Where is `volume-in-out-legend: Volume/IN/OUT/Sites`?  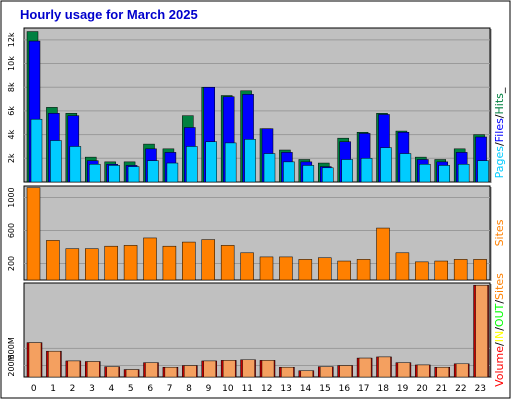
volume-in-out-legend: Volume/IN/OUT/Sites is located at coordinates (499, 330).